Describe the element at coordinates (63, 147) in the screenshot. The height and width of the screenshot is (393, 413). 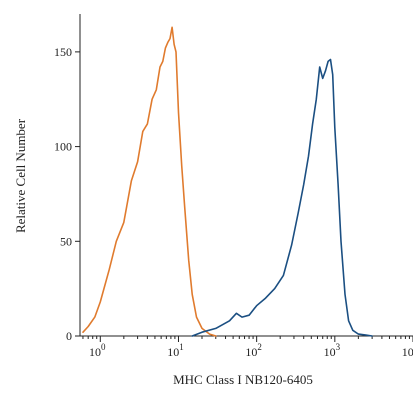
I see `y-tick-label: 100` at that location.